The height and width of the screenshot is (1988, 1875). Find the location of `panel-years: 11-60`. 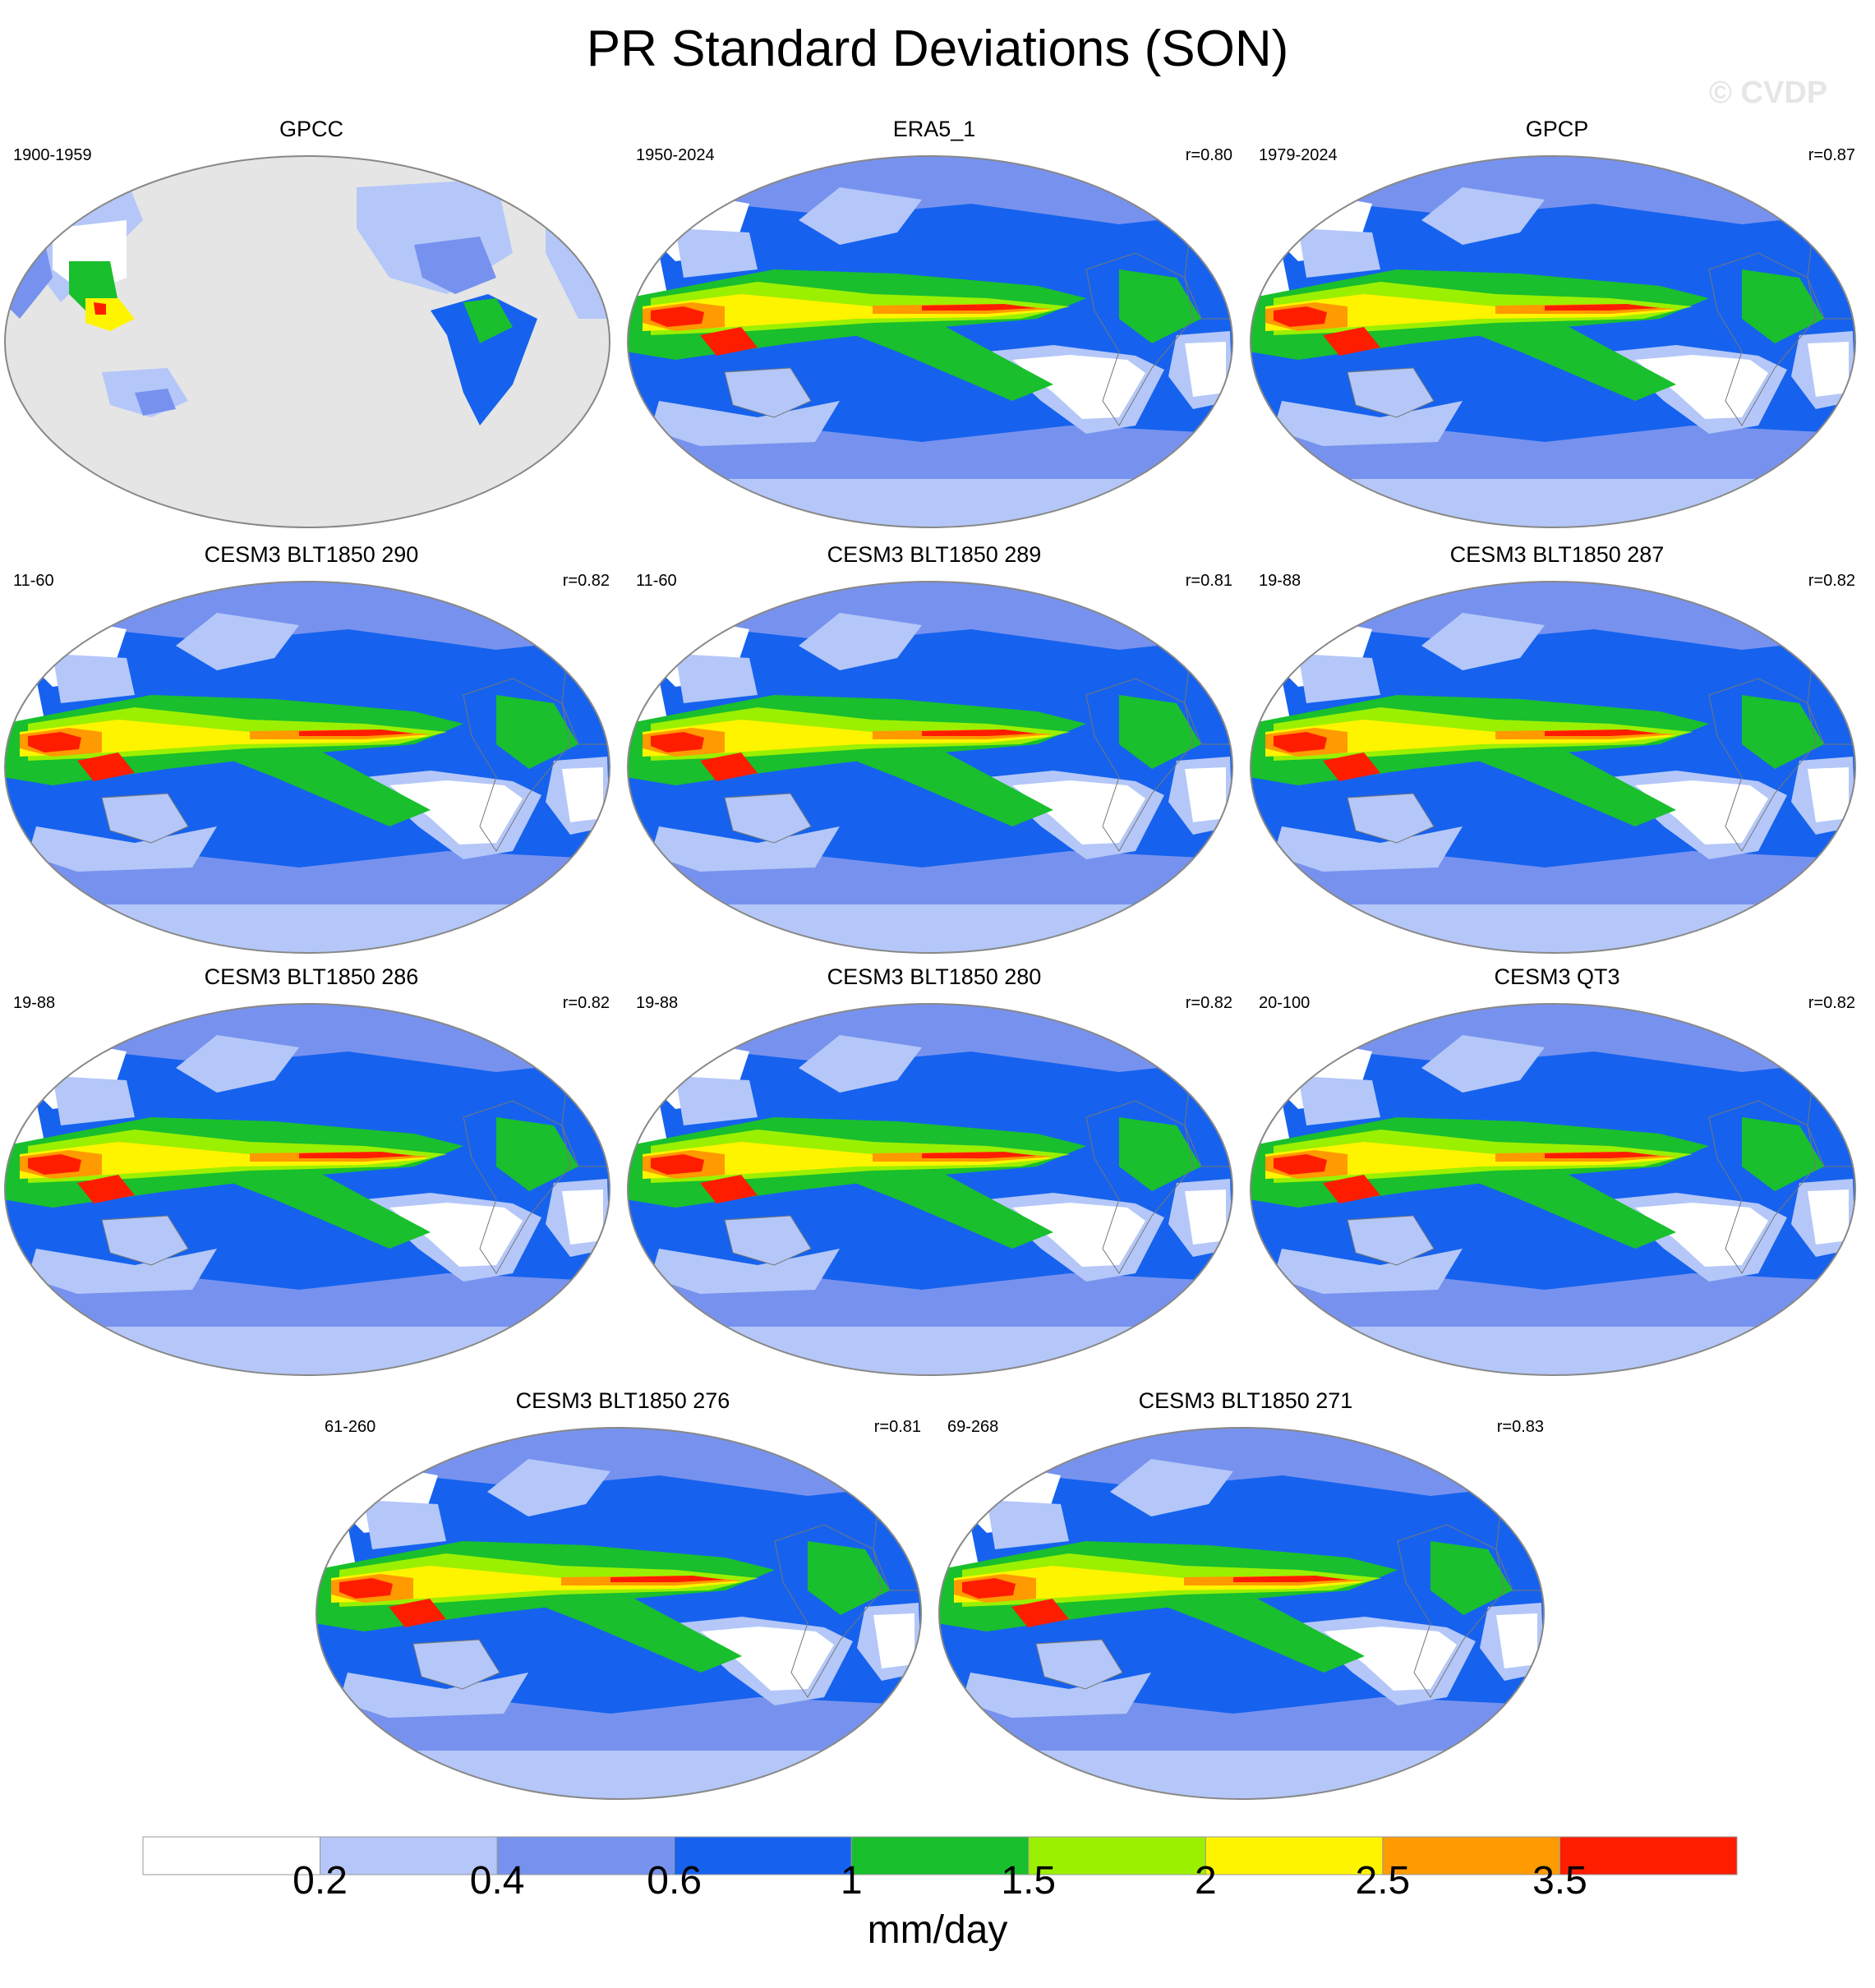

panel-years: 11-60 is located at coordinates (656, 581).